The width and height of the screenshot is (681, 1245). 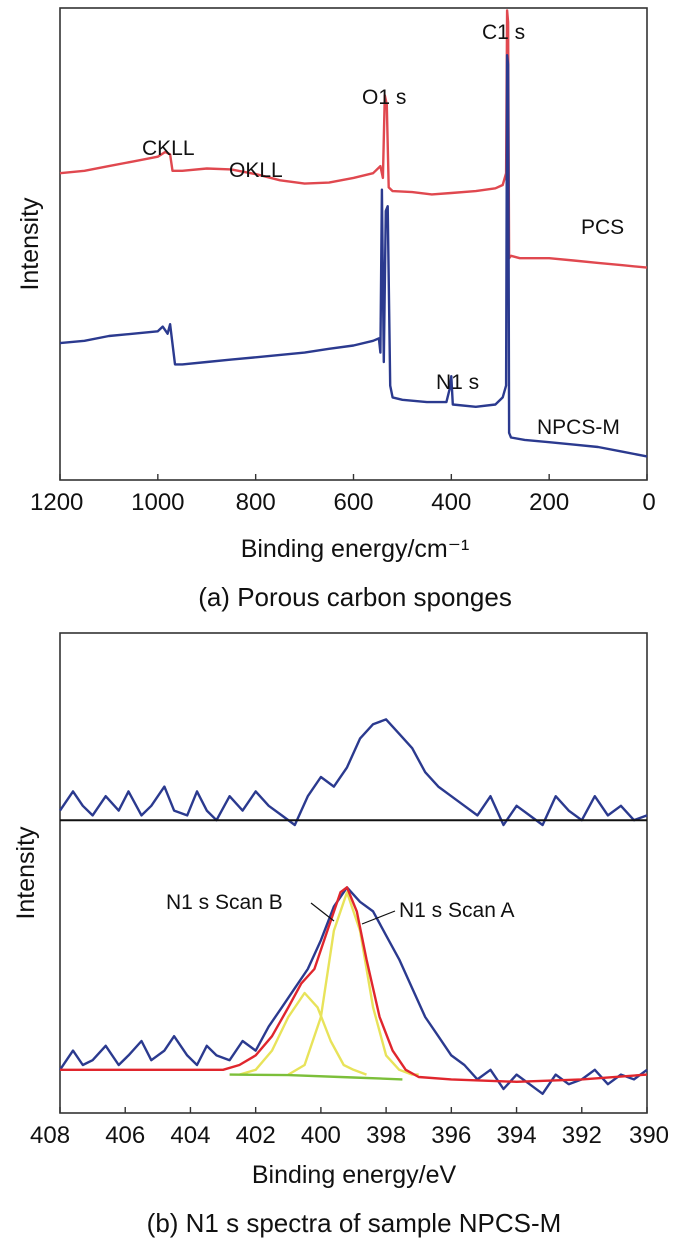 What do you see at coordinates (648, 502) in the screenshot?
I see `x-tick-label: 0` at bounding box center [648, 502].